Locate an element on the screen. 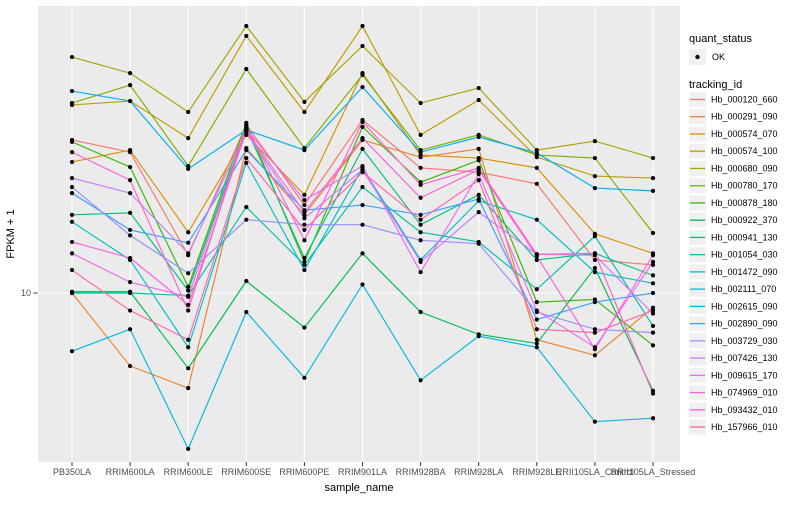 The width and height of the screenshot is (800, 505). legend-label: Hb_157966_010 is located at coordinates (744, 427).